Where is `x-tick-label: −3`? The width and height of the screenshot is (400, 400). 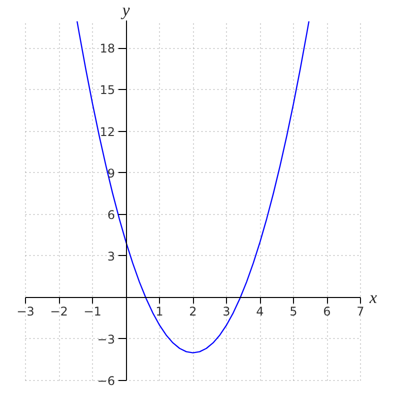
x-tick-label: −3 is located at coordinates (25, 311).